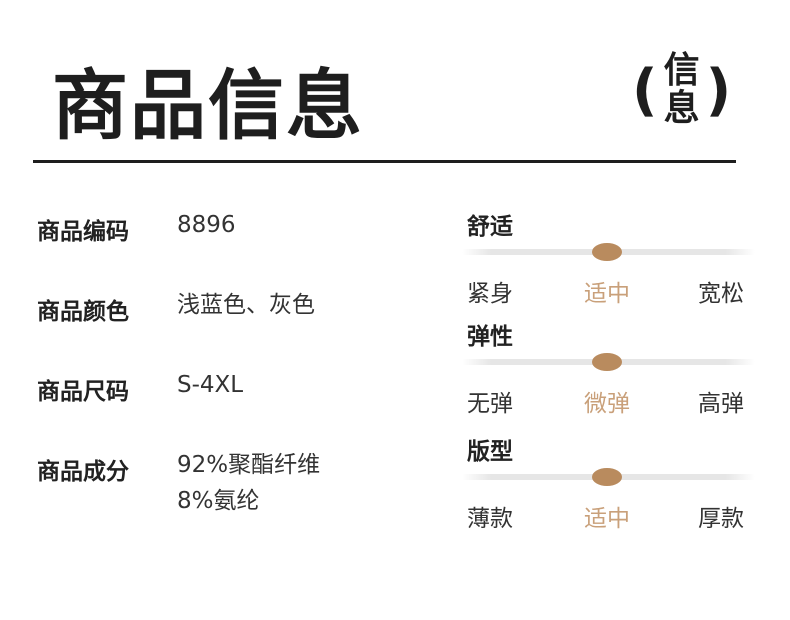 The image size is (790, 620). I want to click on scale-heading: 弹性, so click(490, 337).